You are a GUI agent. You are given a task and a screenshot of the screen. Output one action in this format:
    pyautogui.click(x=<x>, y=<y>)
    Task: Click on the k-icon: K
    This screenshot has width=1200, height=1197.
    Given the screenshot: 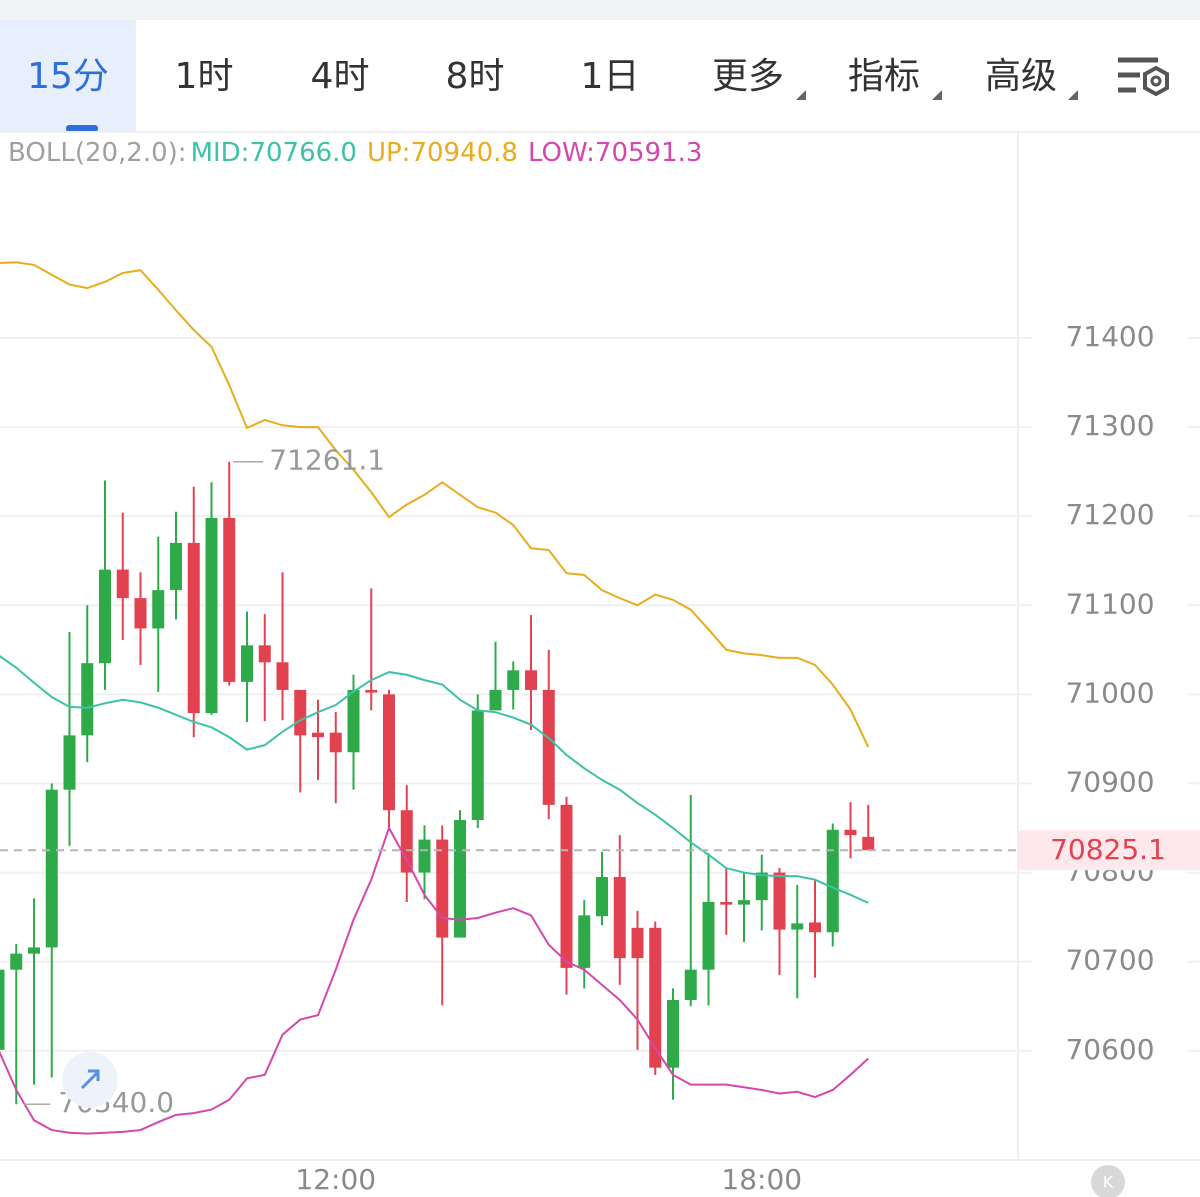 What is the action you would take?
    pyautogui.click(x=1108, y=1182)
    